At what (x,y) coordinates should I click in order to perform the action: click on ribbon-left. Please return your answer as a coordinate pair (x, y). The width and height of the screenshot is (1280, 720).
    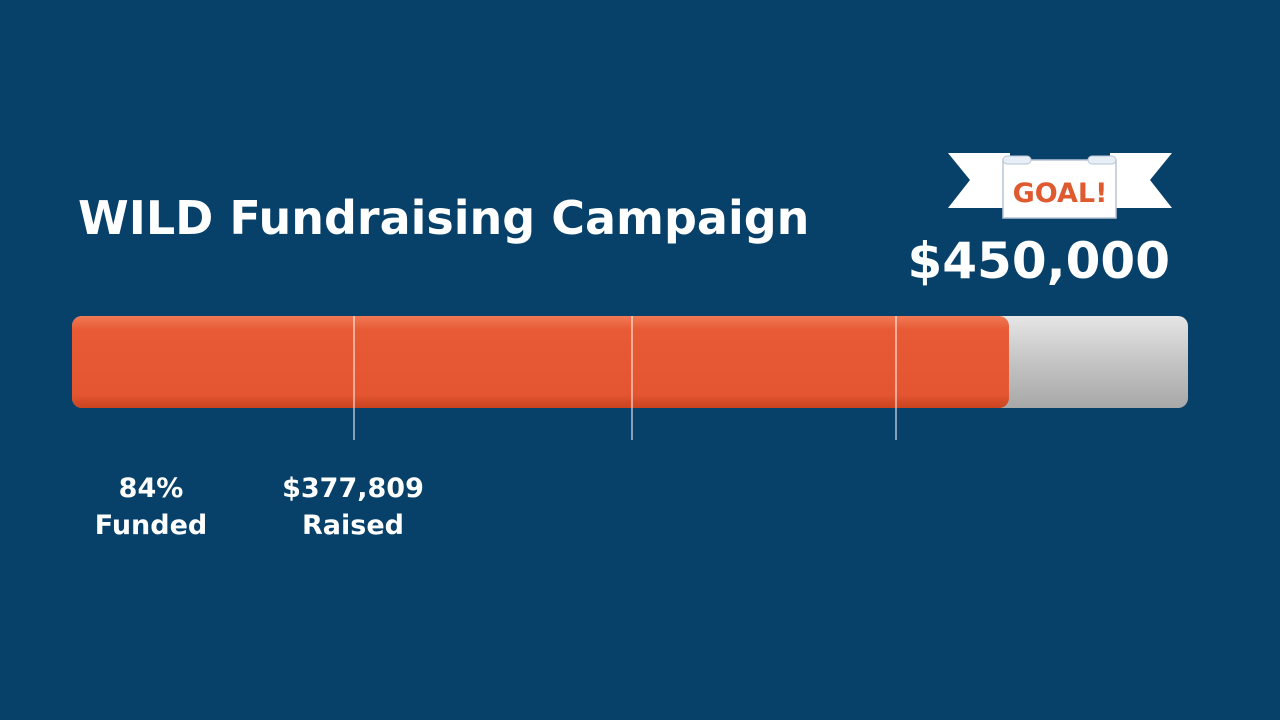
    Looking at the image, I should click on (979, 180).